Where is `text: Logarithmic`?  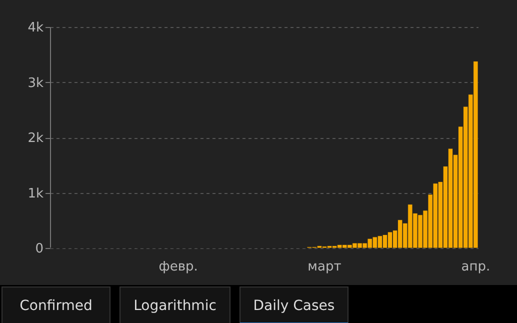 text: Logarithmic is located at coordinates (175, 306).